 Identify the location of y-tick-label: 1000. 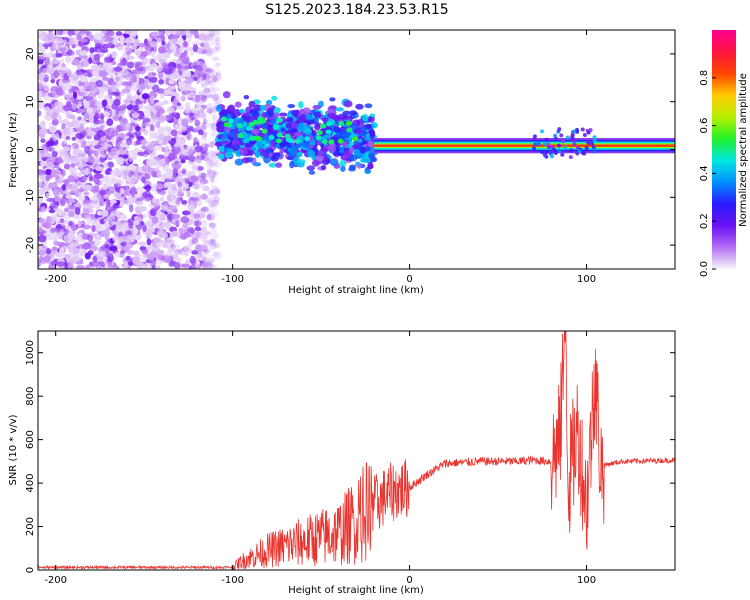
(30, 352).